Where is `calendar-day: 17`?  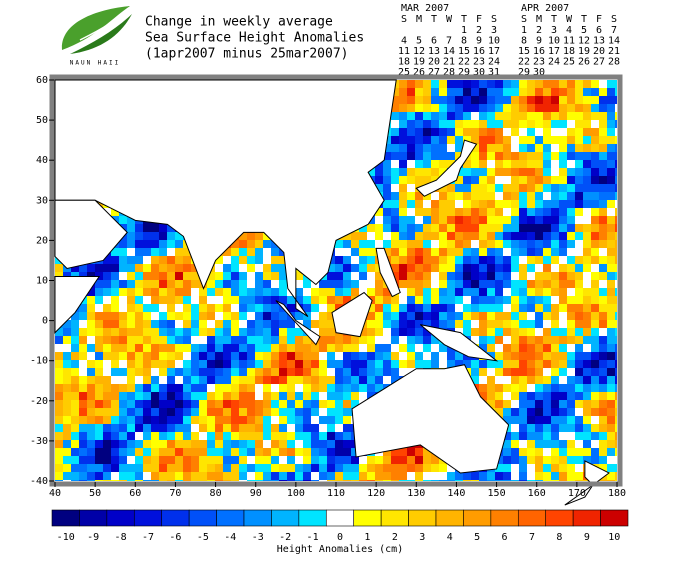 calendar-day: 17 is located at coordinates (554, 51).